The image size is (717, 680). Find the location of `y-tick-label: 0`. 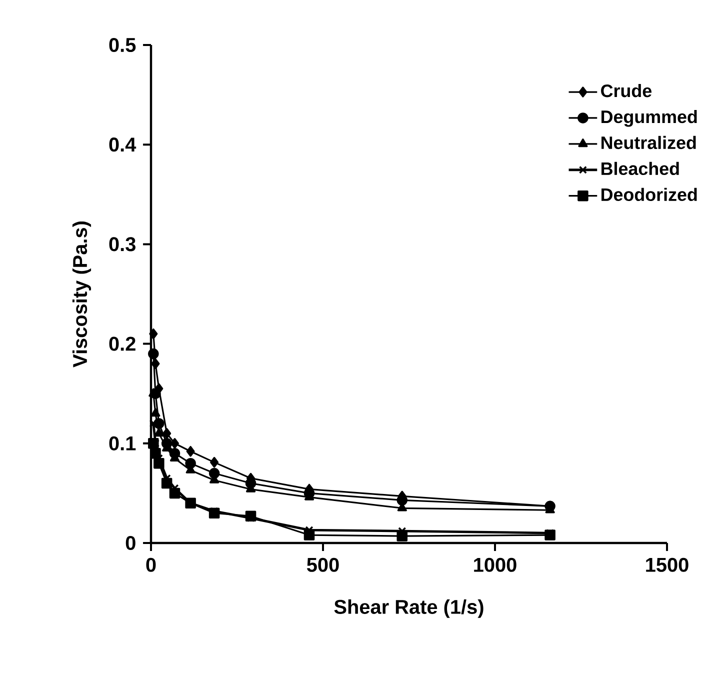

y-tick-label: 0 is located at coordinates (131, 543).